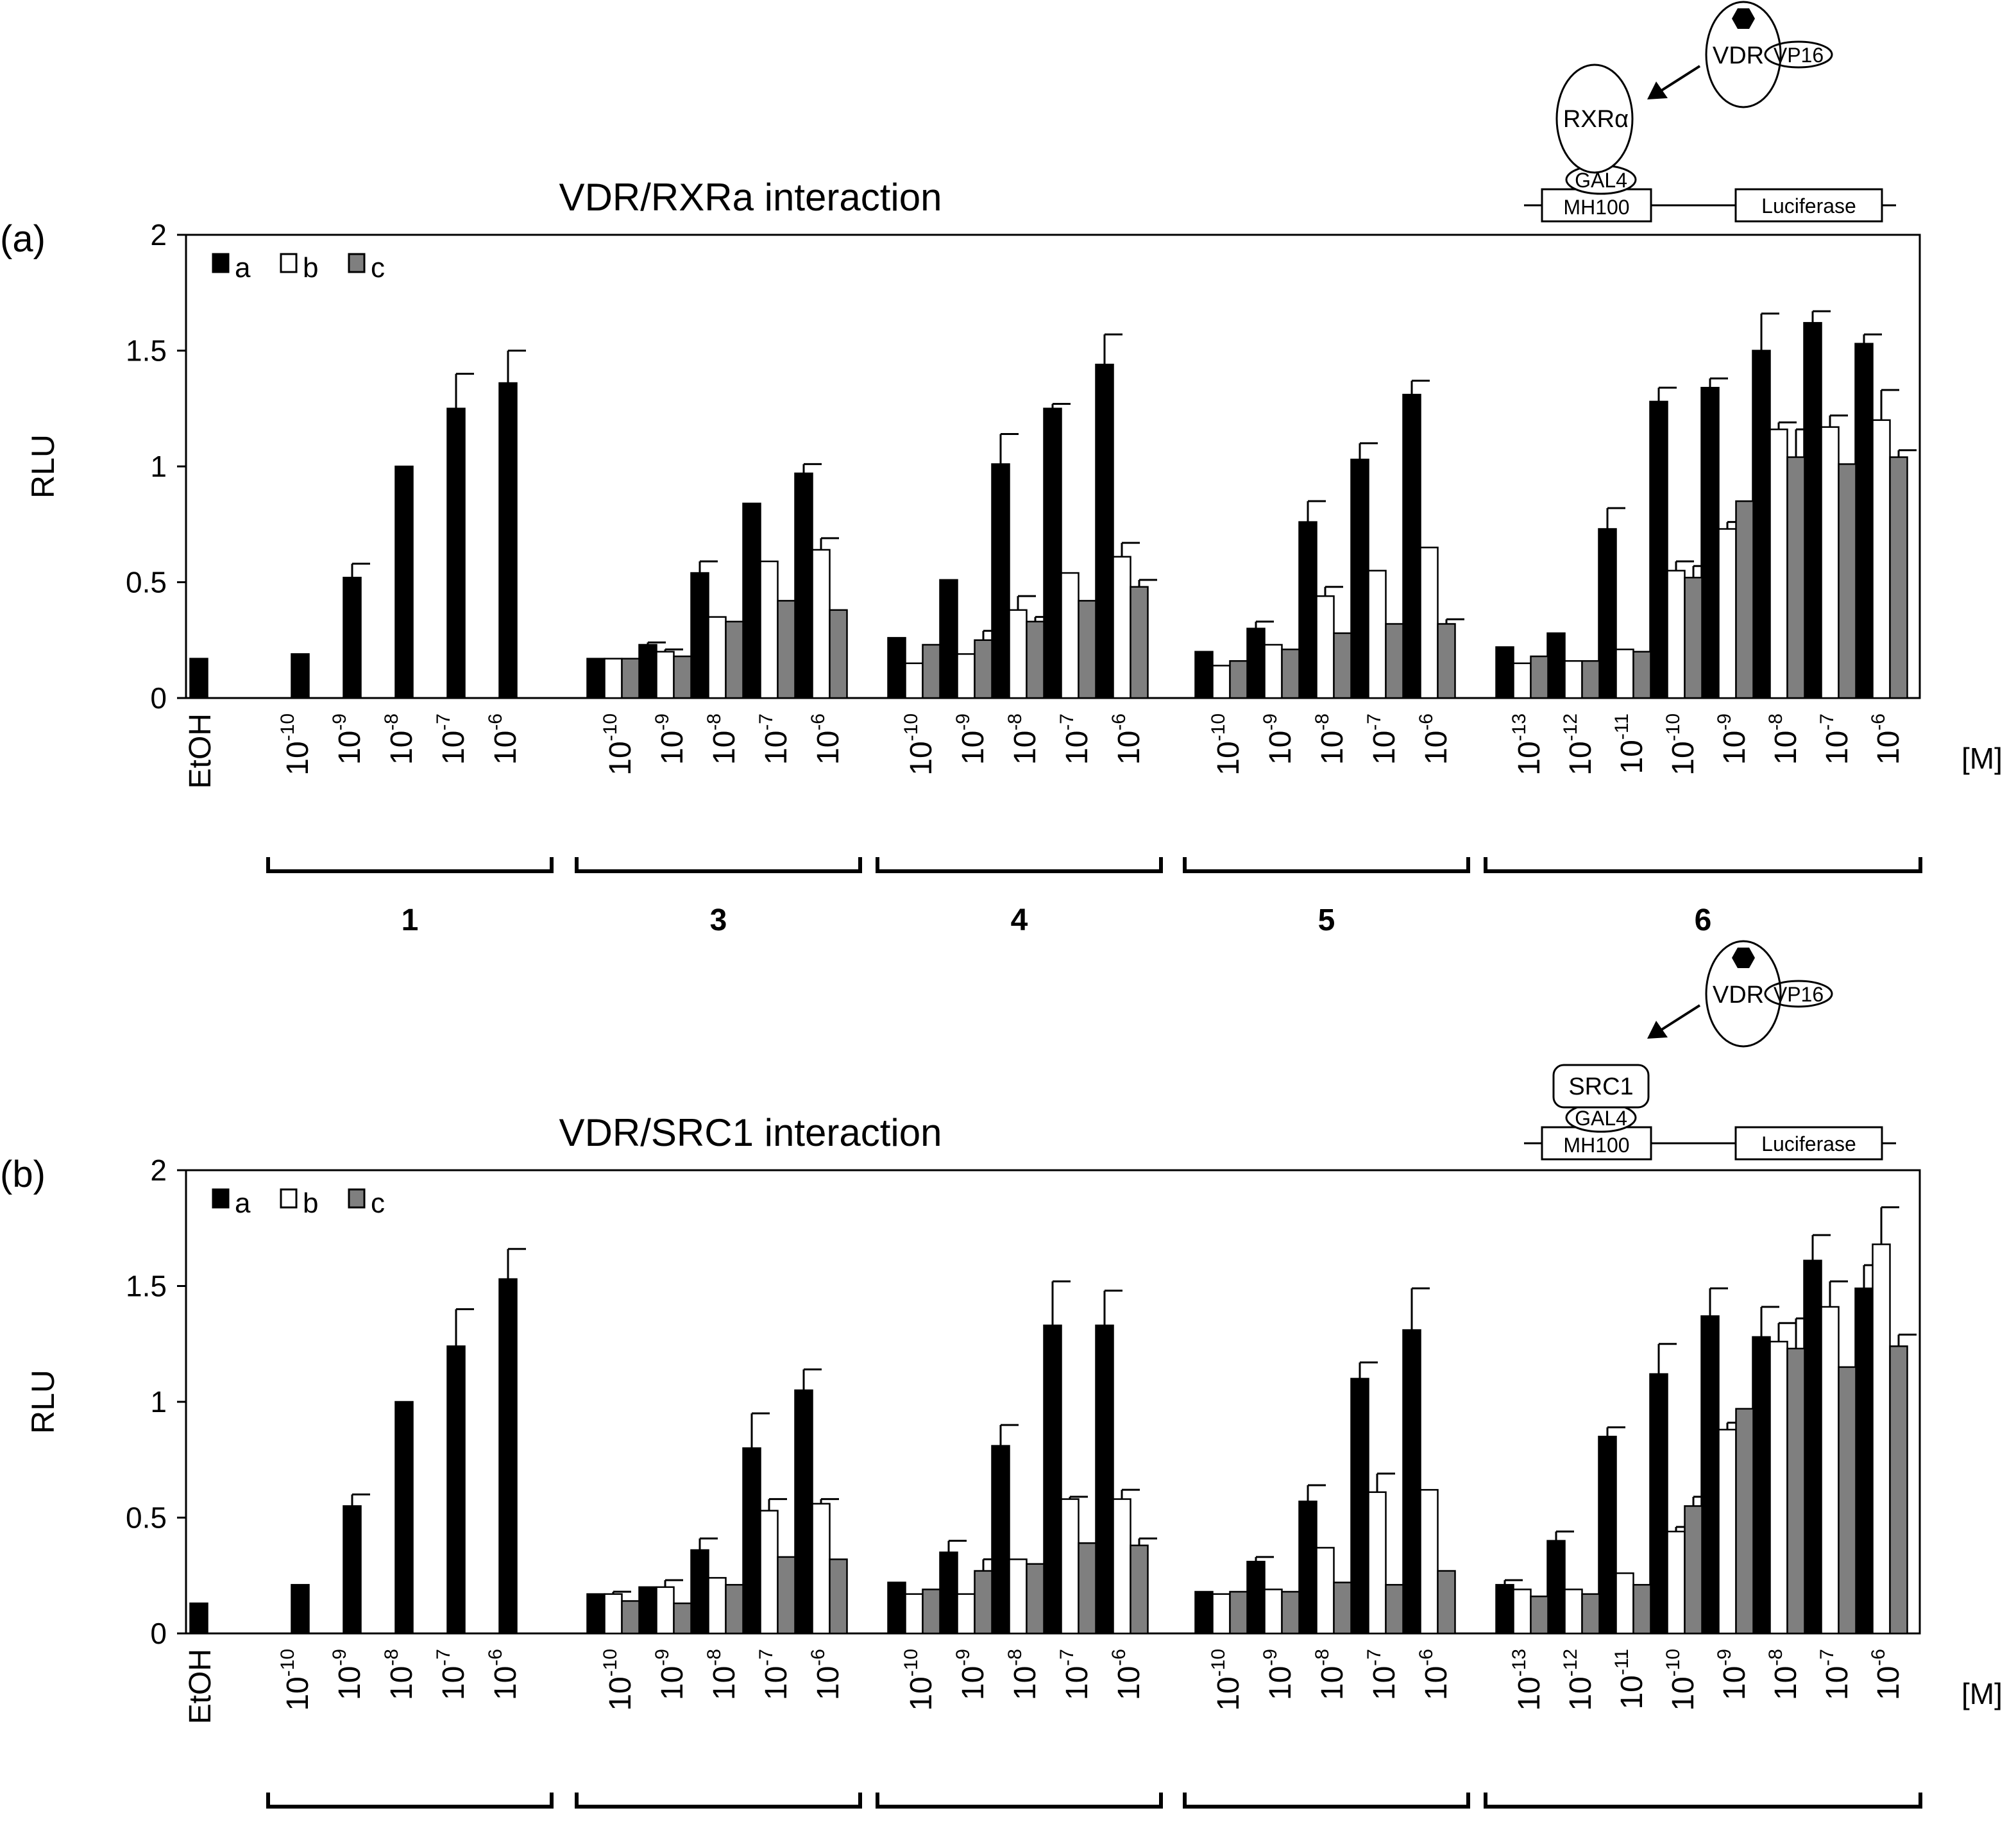  Describe the element at coordinates (1982, 758) in the screenshot. I see `unit-label: [M]` at that location.